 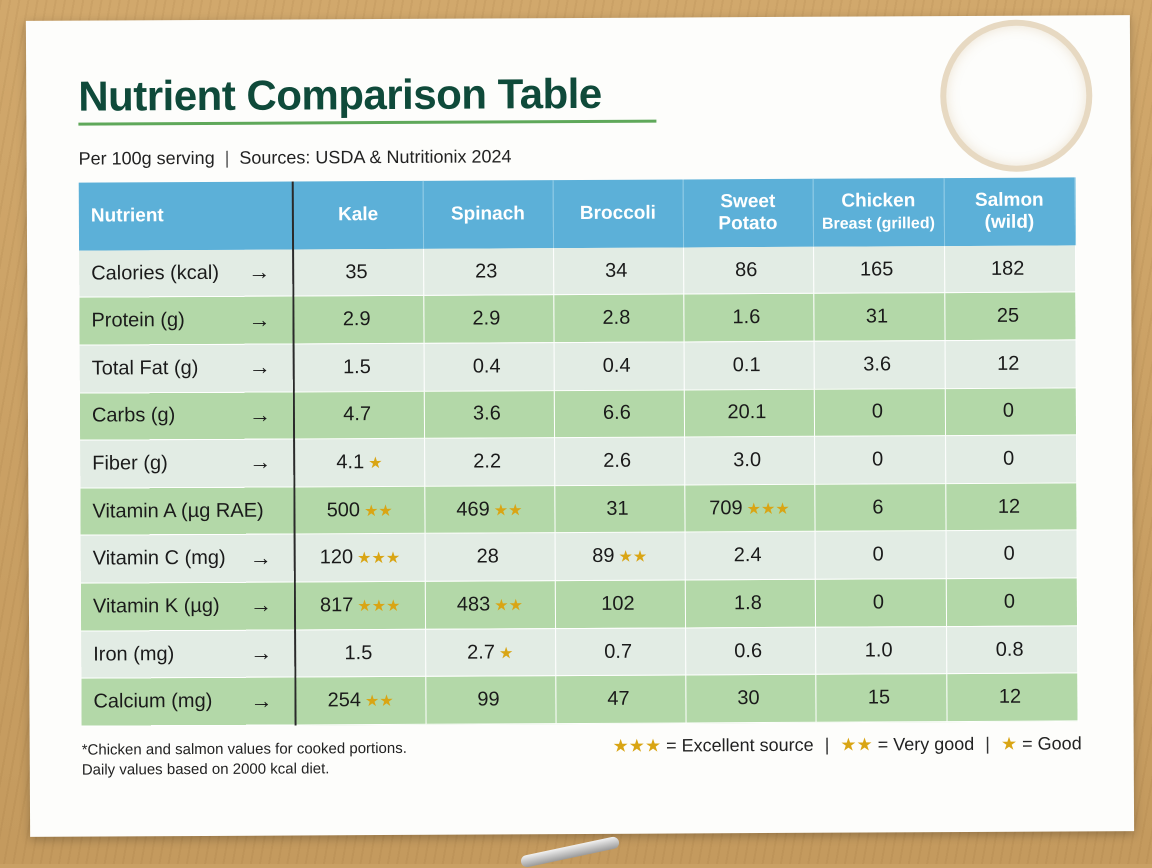 I want to click on table-row: Vitamin C (mg)→ 120★★★ 28 89★★ 2.4 0 0, so click(x=579, y=556).